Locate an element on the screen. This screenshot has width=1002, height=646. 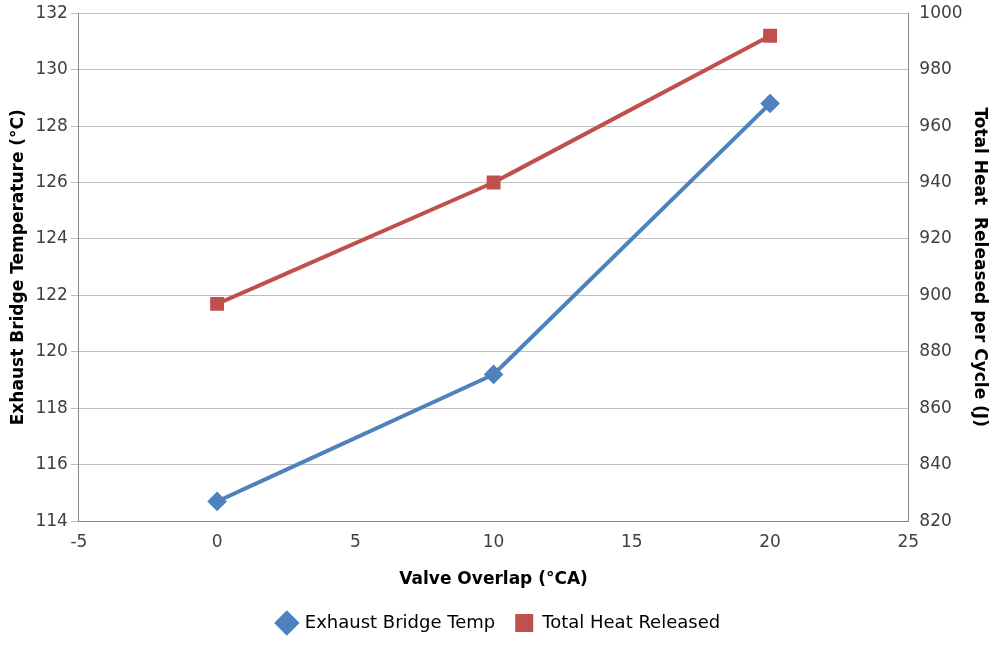
y-tick-label: 118 is located at coordinates (51, 406).